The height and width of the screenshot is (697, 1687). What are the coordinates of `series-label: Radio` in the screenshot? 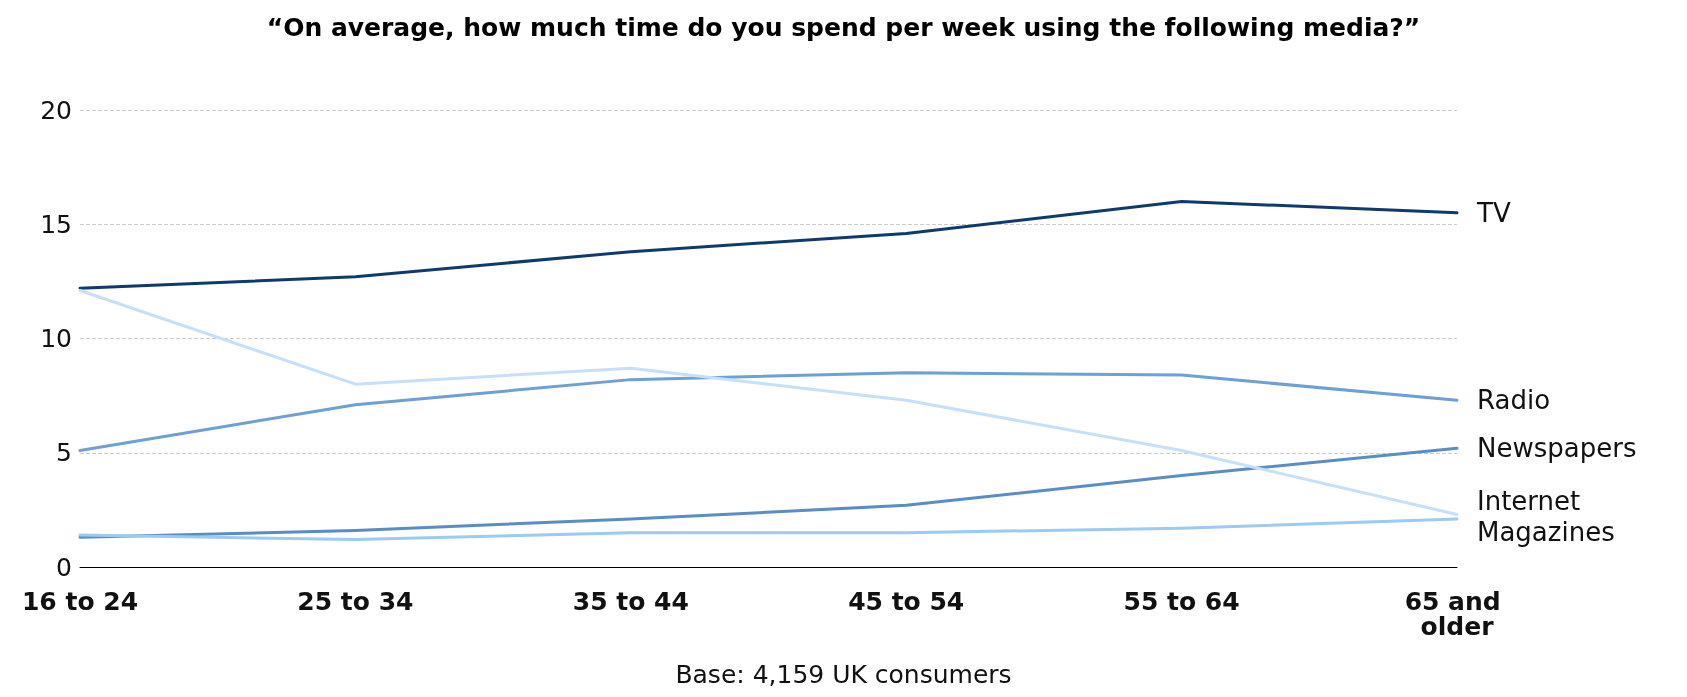 It's located at (1514, 400).